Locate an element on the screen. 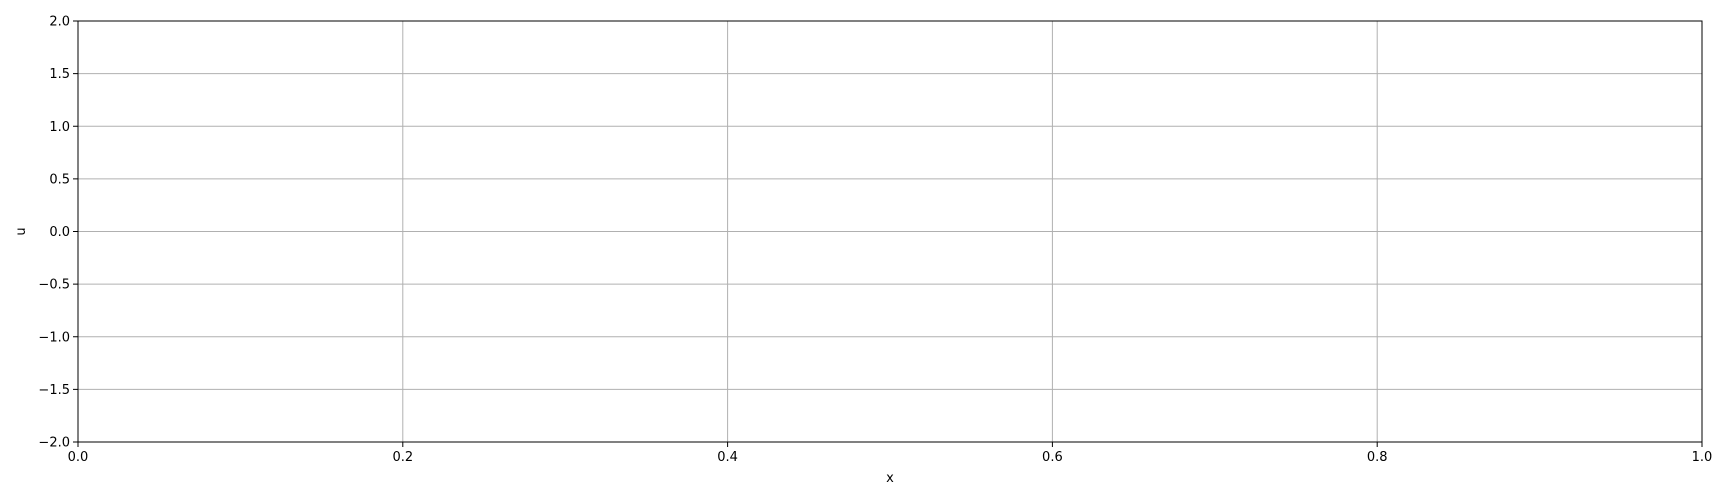 The image size is (1728, 500). x-axis-label: x is located at coordinates (890, 478).